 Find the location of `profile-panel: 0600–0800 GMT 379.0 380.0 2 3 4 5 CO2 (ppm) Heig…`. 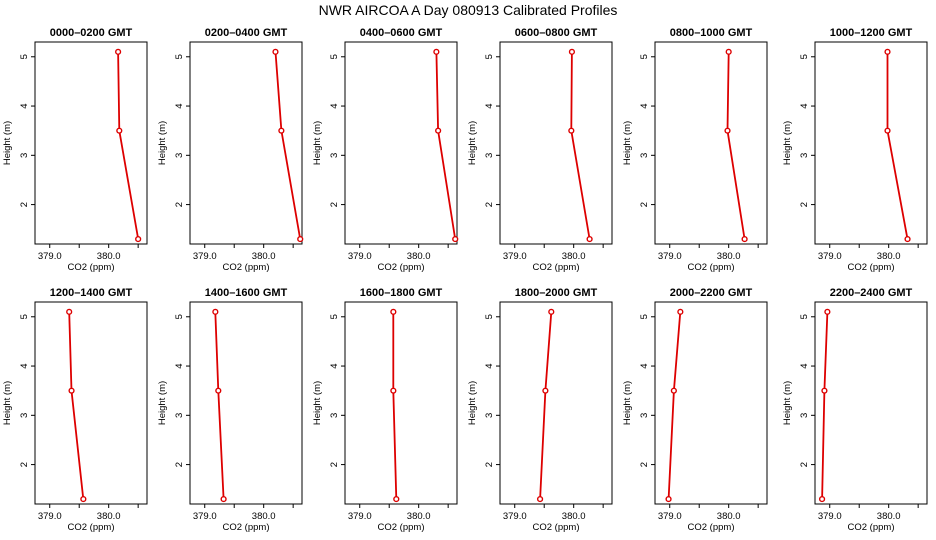

profile-panel: 0600–0800 GMT 379.0 380.0 2 3 4 5 CO2 (ppm) Heig… is located at coordinates (540, 150).